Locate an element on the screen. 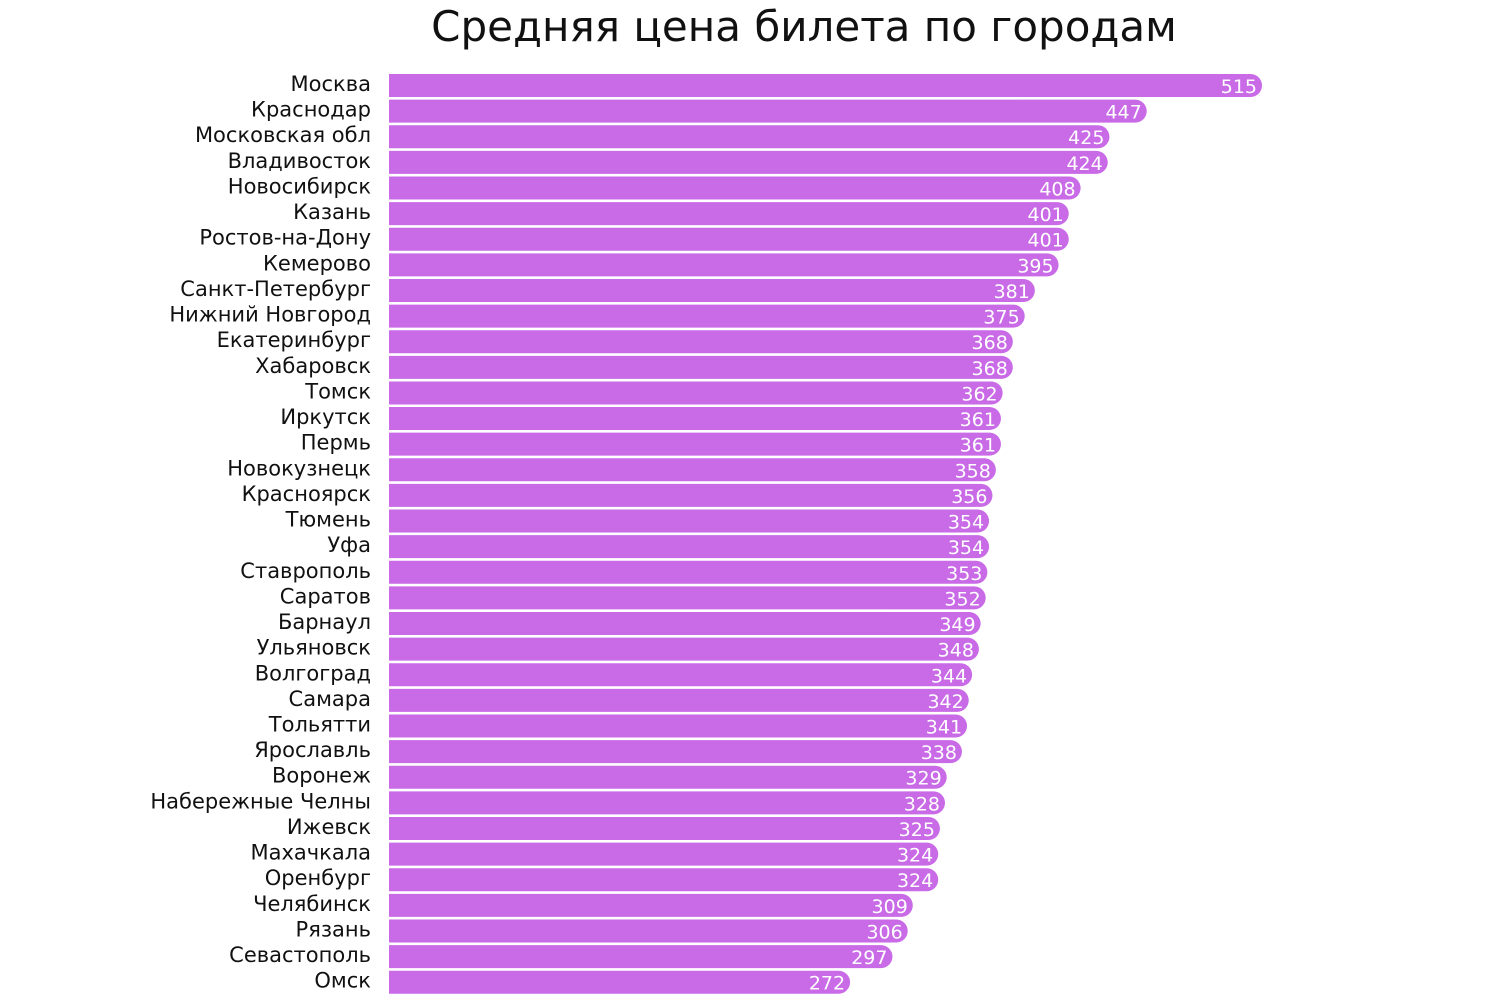 This screenshot has width=1500, height=1000. category-label: Новосибирск is located at coordinates (299, 186).